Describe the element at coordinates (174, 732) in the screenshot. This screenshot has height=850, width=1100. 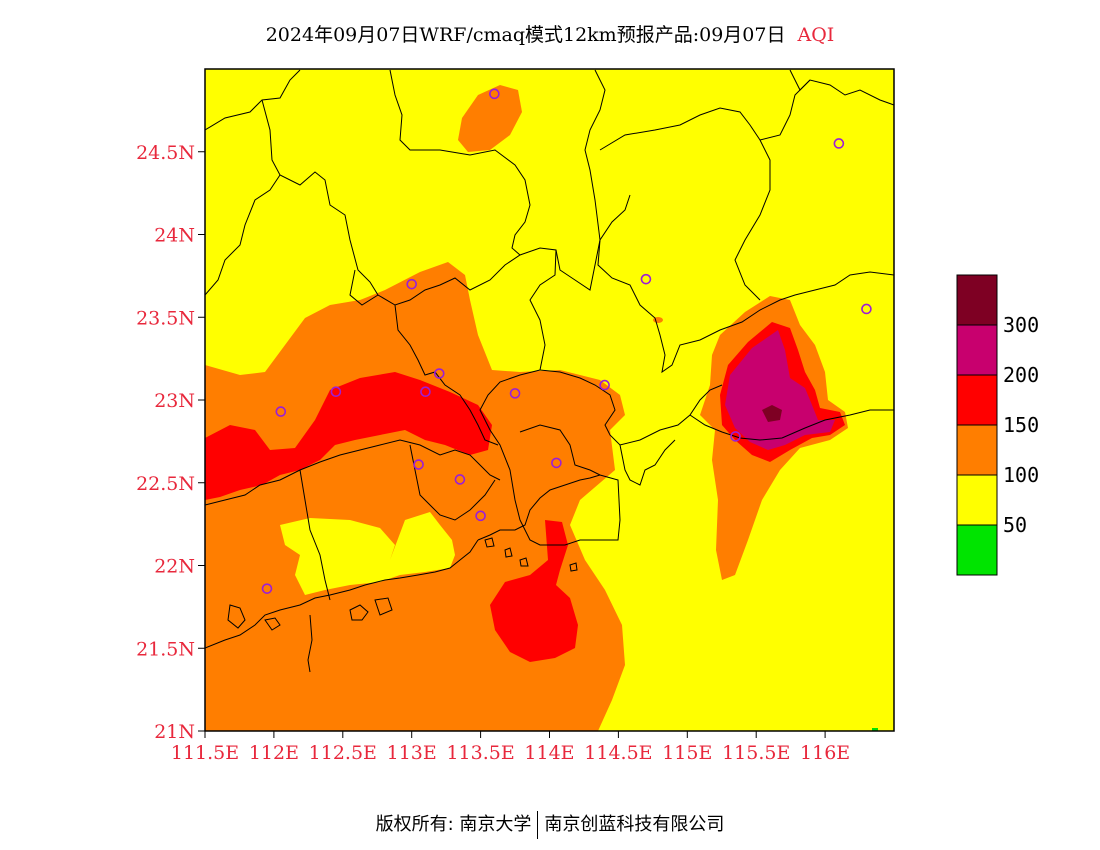
I see `lat-tick-label: 21N` at that location.